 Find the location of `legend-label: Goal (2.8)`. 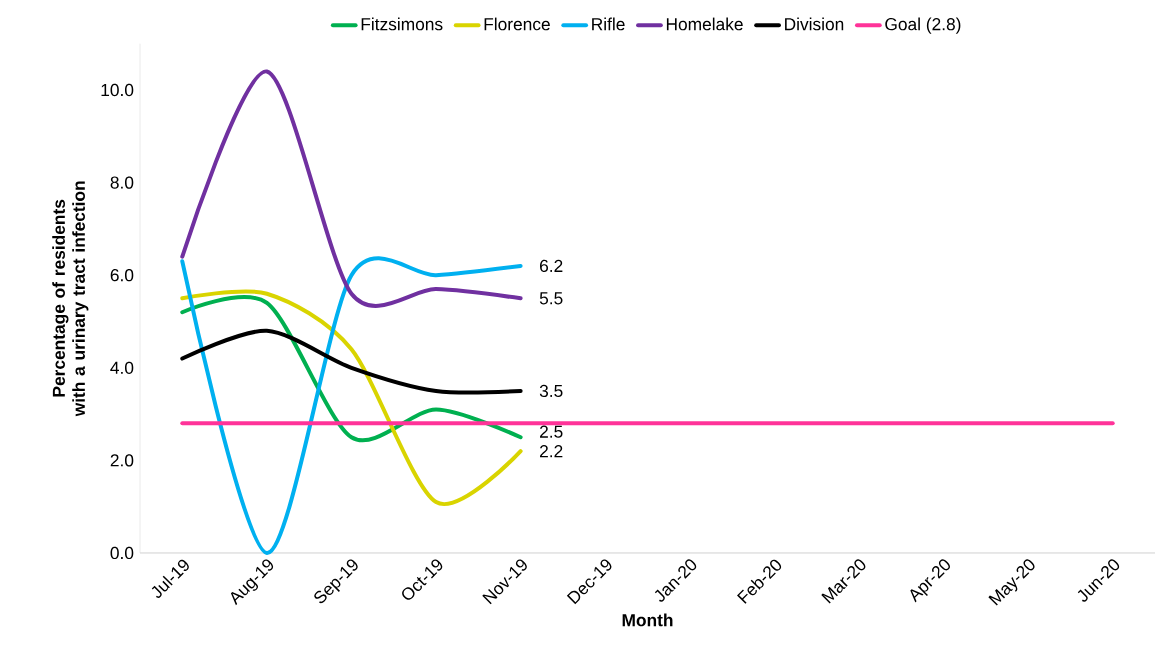

legend-label: Goal (2.8) is located at coordinates (923, 25).